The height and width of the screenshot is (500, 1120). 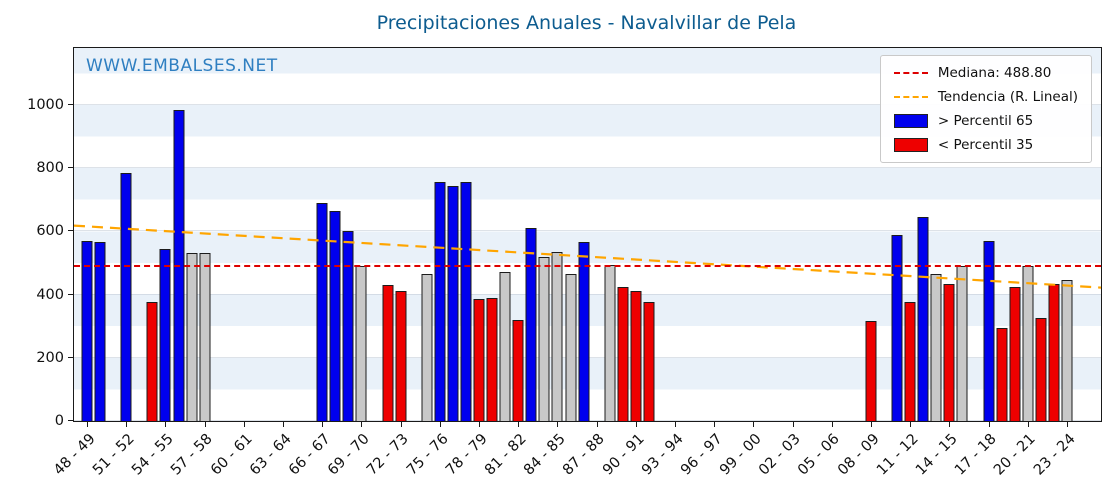 What do you see at coordinates (910, 97) in the screenshot?
I see `trend-dashed-line-swatch` at bounding box center [910, 97].